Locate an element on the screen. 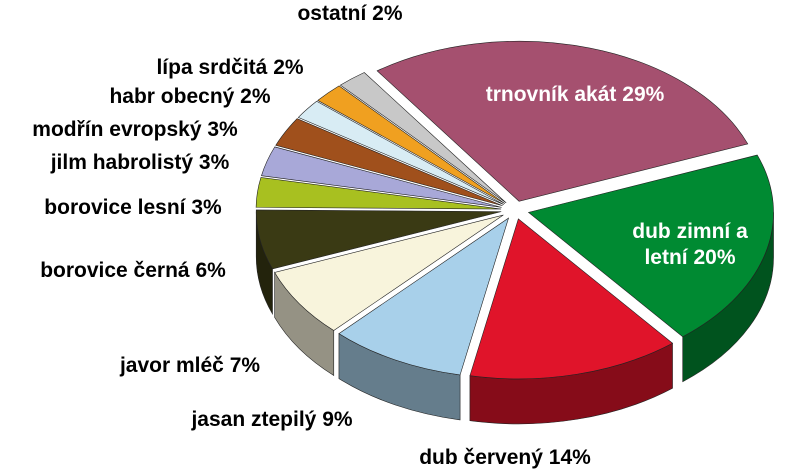 The height and width of the screenshot is (475, 786). slice-label: dub červený 14% is located at coordinates (505, 458).